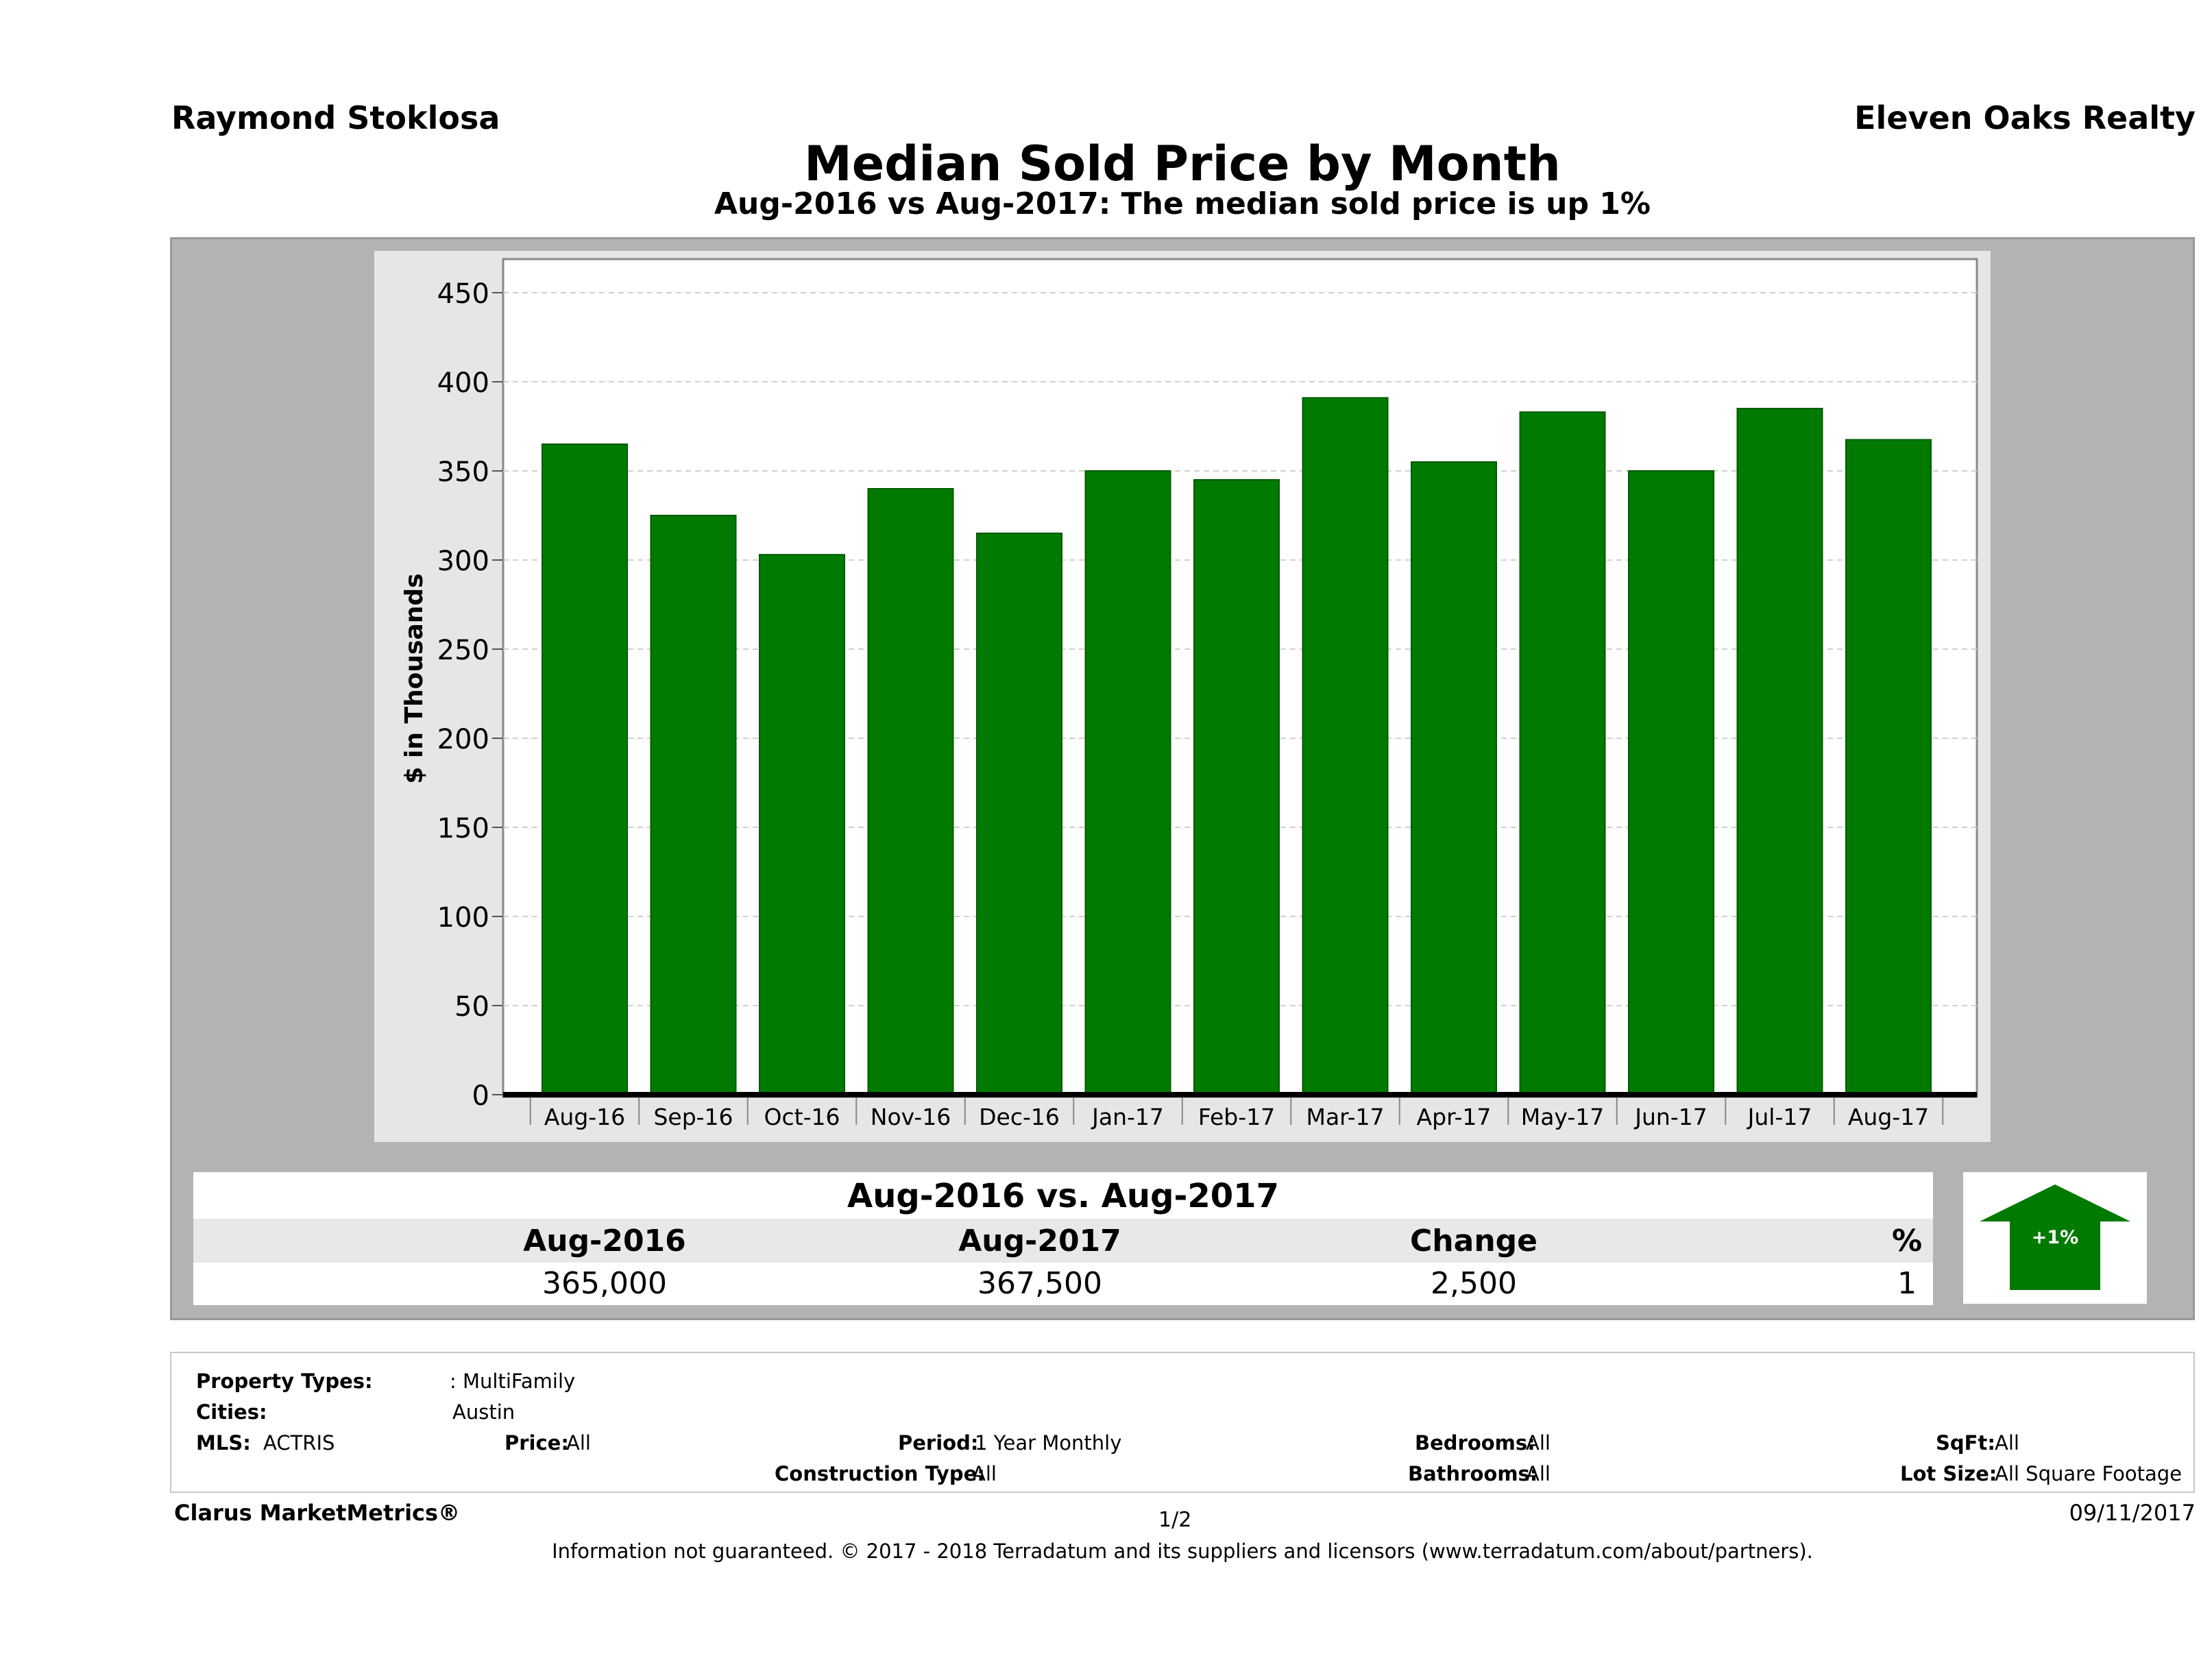 The height and width of the screenshot is (1678, 2212). I want to click on period-value: 1 Year Monthly, so click(1048, 1443).